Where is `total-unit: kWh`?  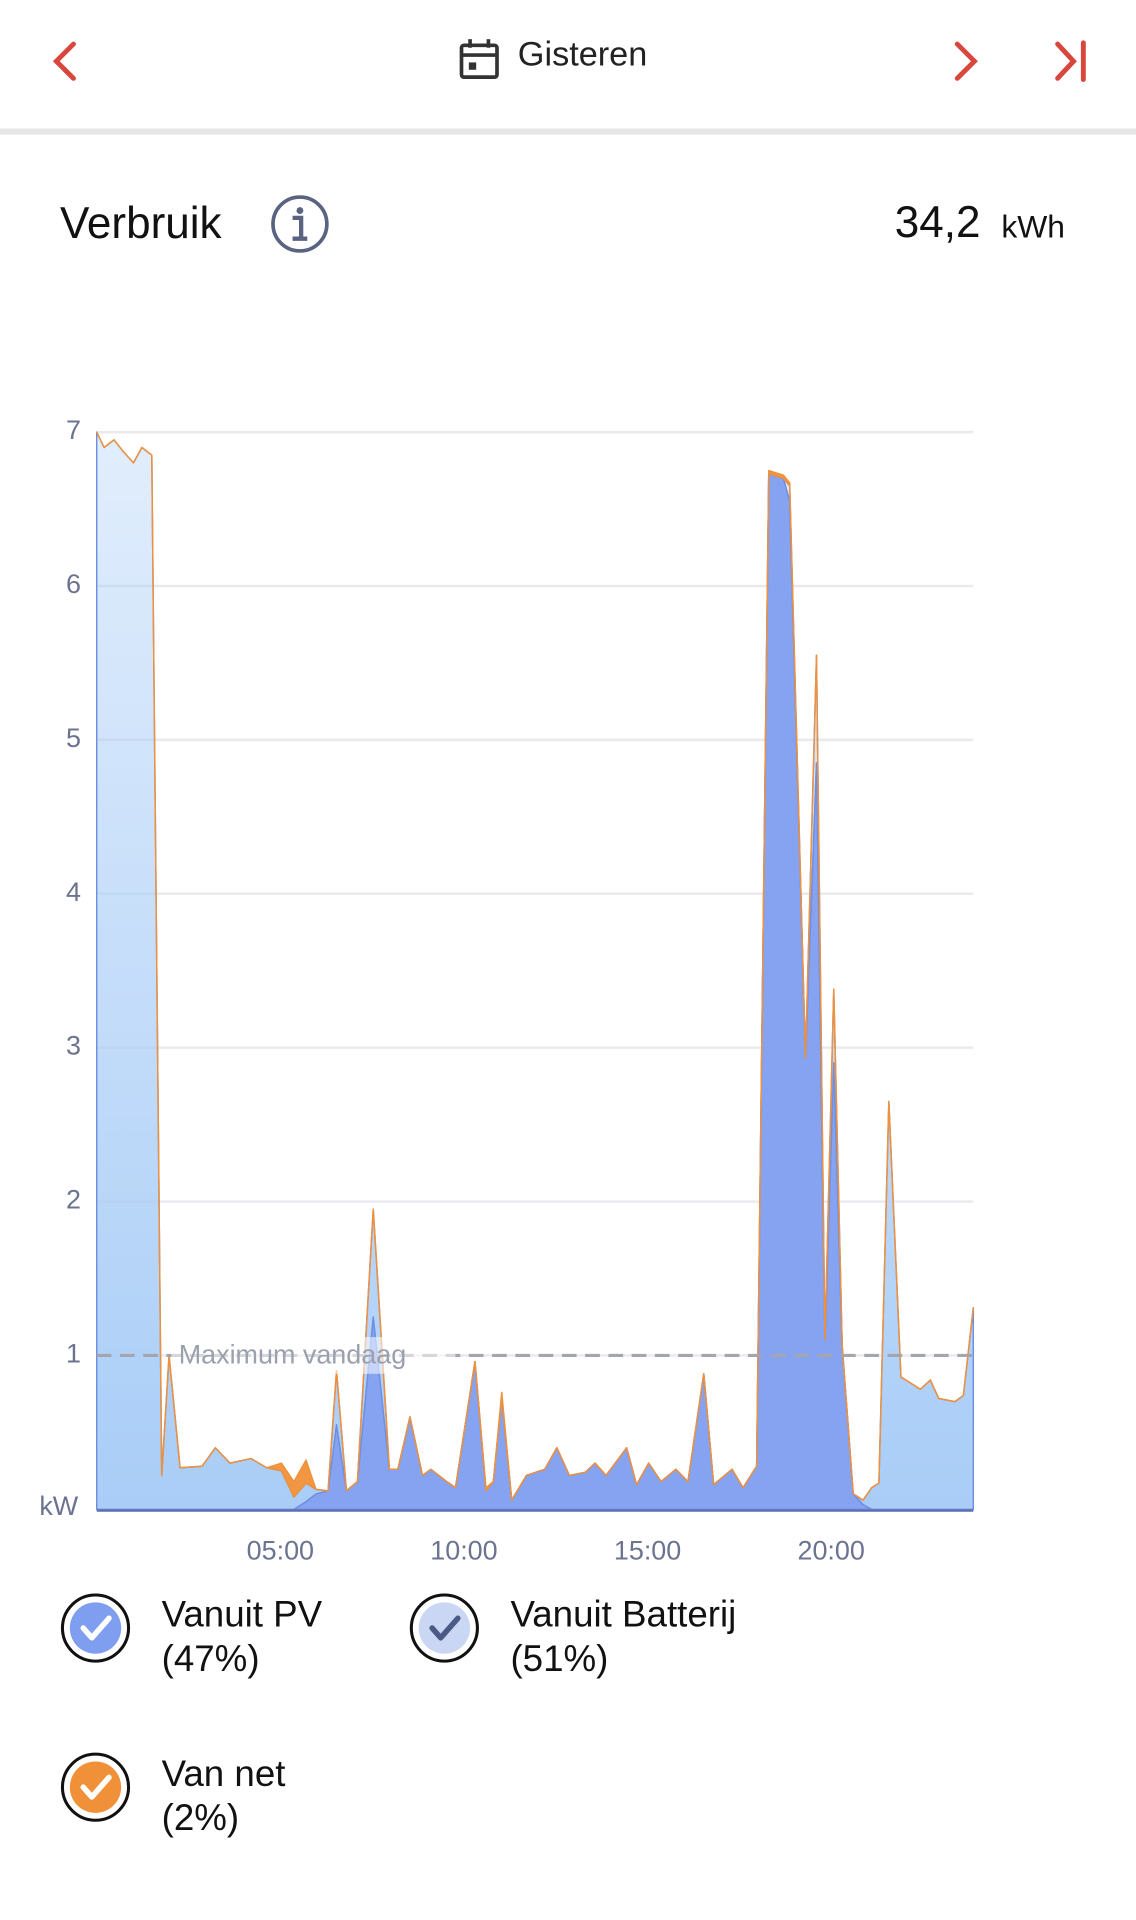
total-unit: kWh is located at coordinates (1033, 226).